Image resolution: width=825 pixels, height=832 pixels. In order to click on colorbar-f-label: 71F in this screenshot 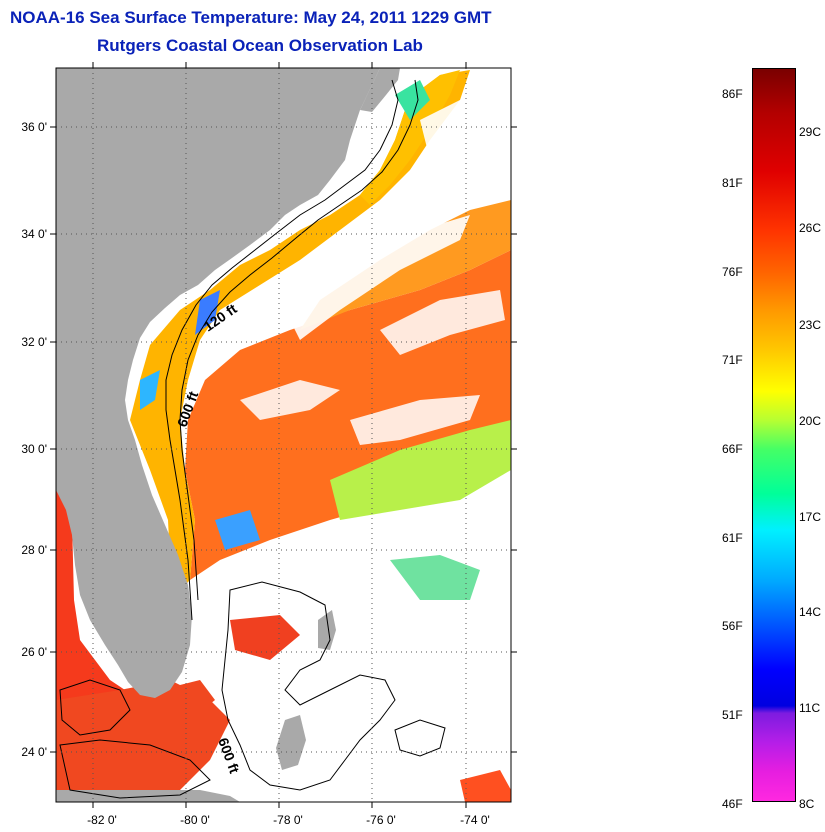, I will do `click(732, 360)`.